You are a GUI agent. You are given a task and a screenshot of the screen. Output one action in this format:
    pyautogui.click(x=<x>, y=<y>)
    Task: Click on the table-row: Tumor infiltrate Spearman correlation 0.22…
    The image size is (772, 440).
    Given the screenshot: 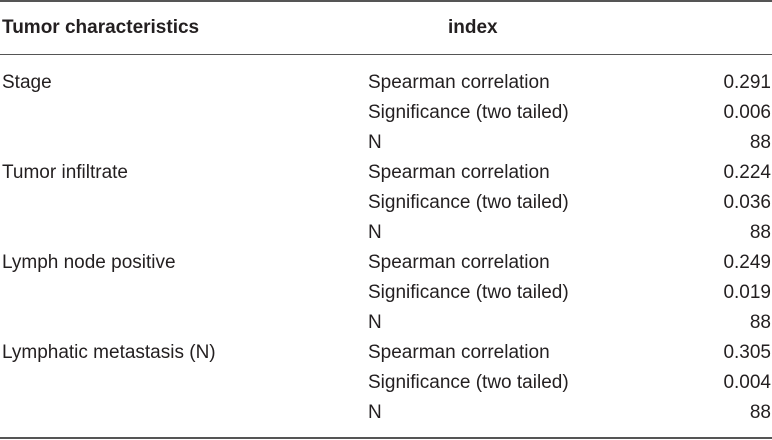 What is the action you would take?
    pyautogui.click(x=386, y=173)
    